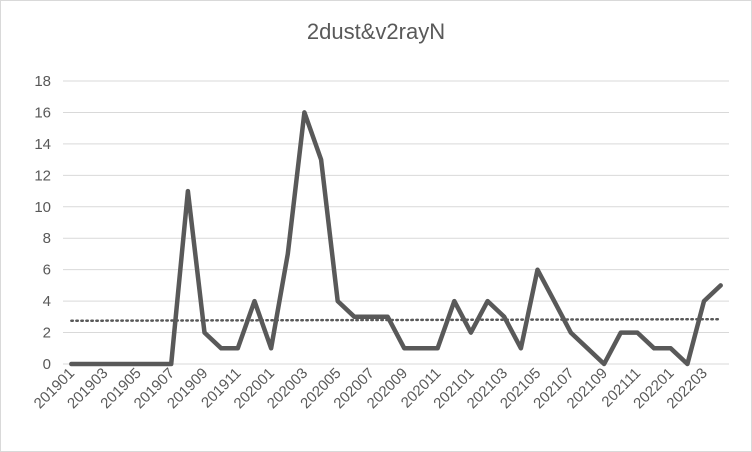  What do you see at coordinates (47, 364) in the screenshot?
I see `y-tick-label: 0` at bounding box center [47, 364].